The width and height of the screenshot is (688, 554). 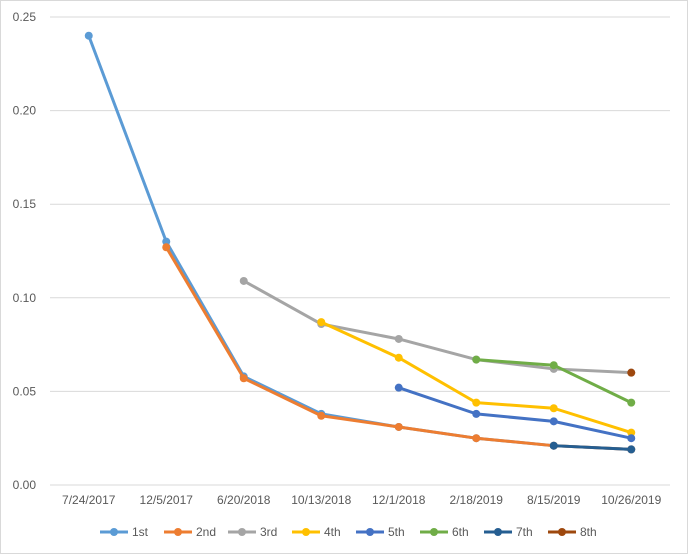 What do you see at coordinates (190, 532) in the screenshot?
I see `legend-item: 2nd` at bounding box center [190, 532].